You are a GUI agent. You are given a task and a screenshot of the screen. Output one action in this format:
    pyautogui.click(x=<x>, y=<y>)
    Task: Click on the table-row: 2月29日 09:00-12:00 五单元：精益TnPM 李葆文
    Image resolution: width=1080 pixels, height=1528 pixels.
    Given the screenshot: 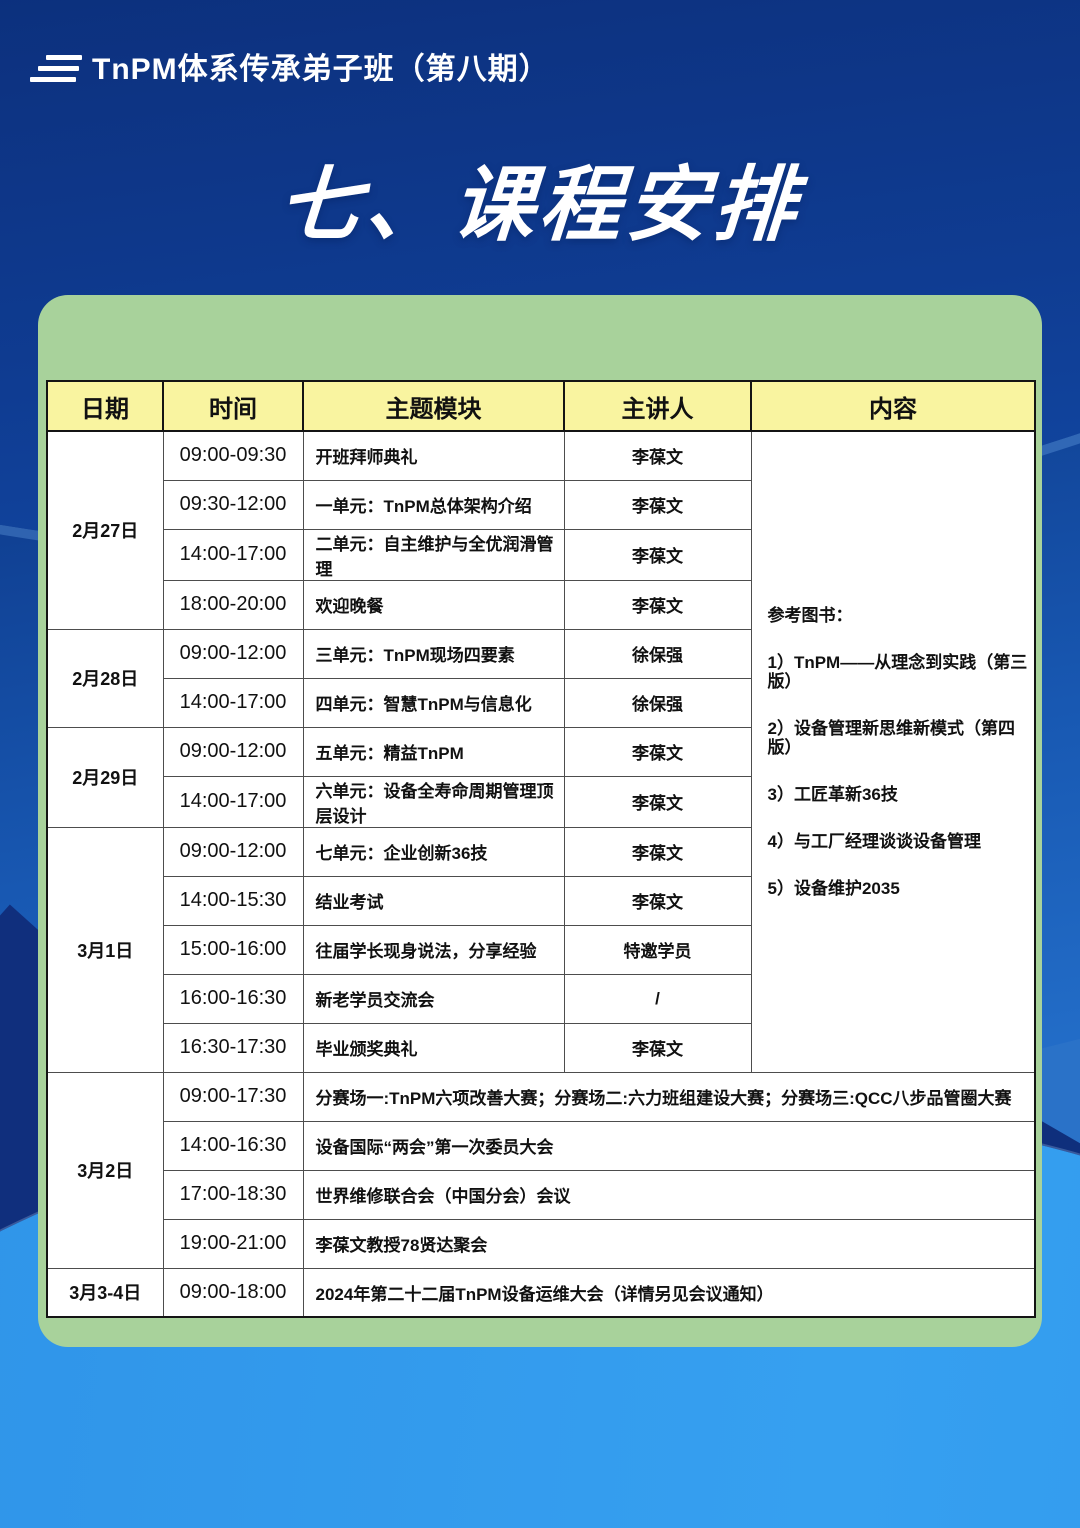 What is the action you would take?
    pyautogui.click(x=540, y=777)
    